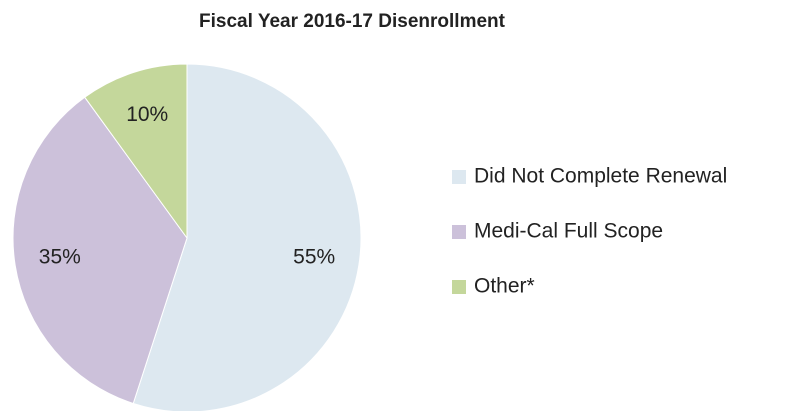 The height and width of the screenshot is (411, 799). What do you see at coordinates (600, 176) in the screenshot?
I see `legend-label: Did Not Complete Renewal` at bounding box center [600, 176].